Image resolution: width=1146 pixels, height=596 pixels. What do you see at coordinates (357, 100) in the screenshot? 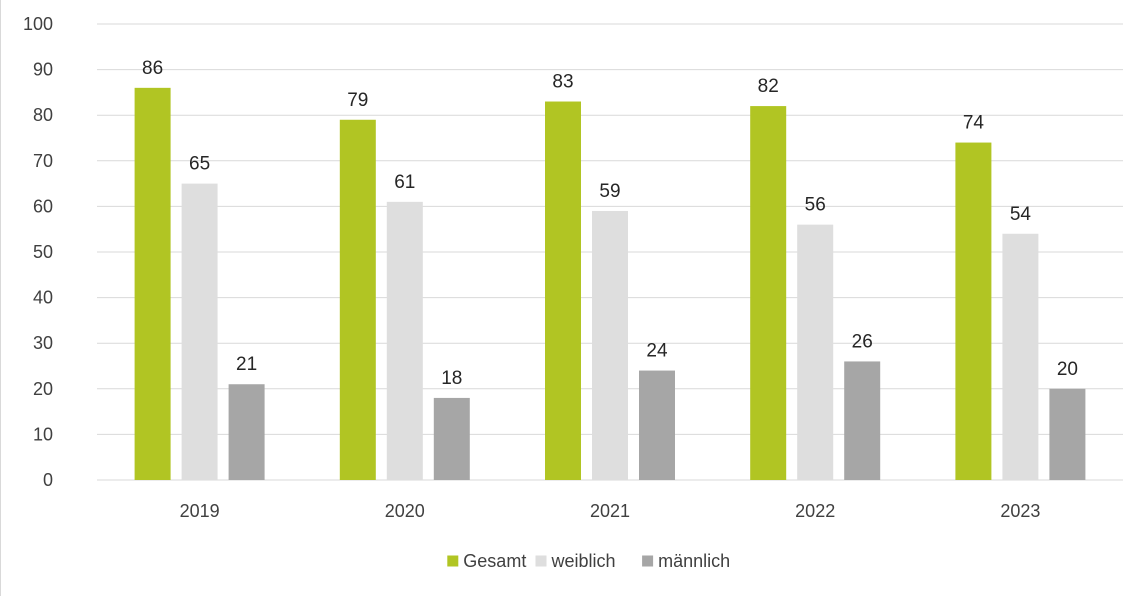
I see `data-label: 79` at bounding box center [357, 100].